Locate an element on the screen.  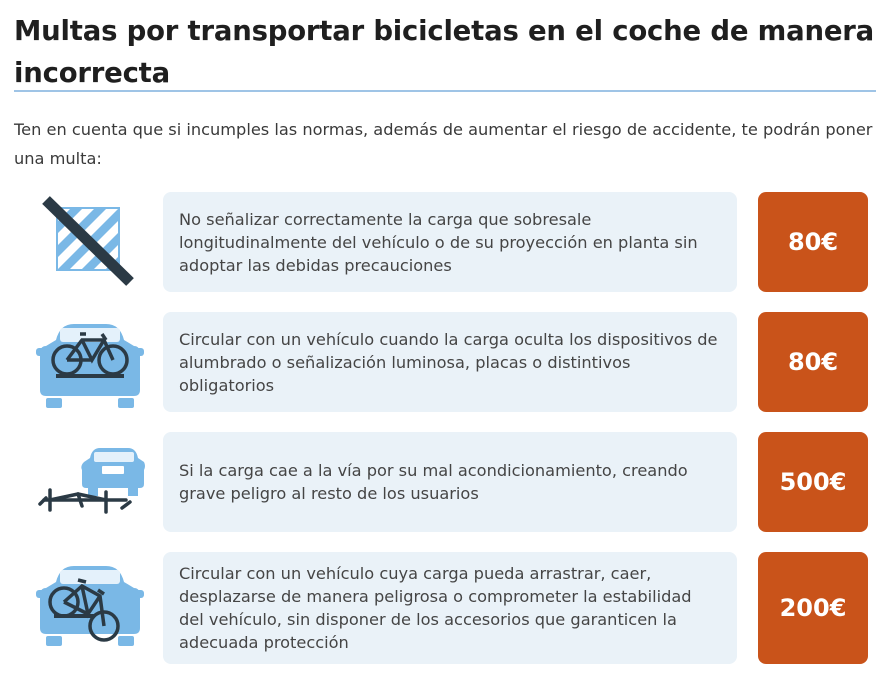
fine-amount-badge: 200€ is located at coordinates (813, 608).